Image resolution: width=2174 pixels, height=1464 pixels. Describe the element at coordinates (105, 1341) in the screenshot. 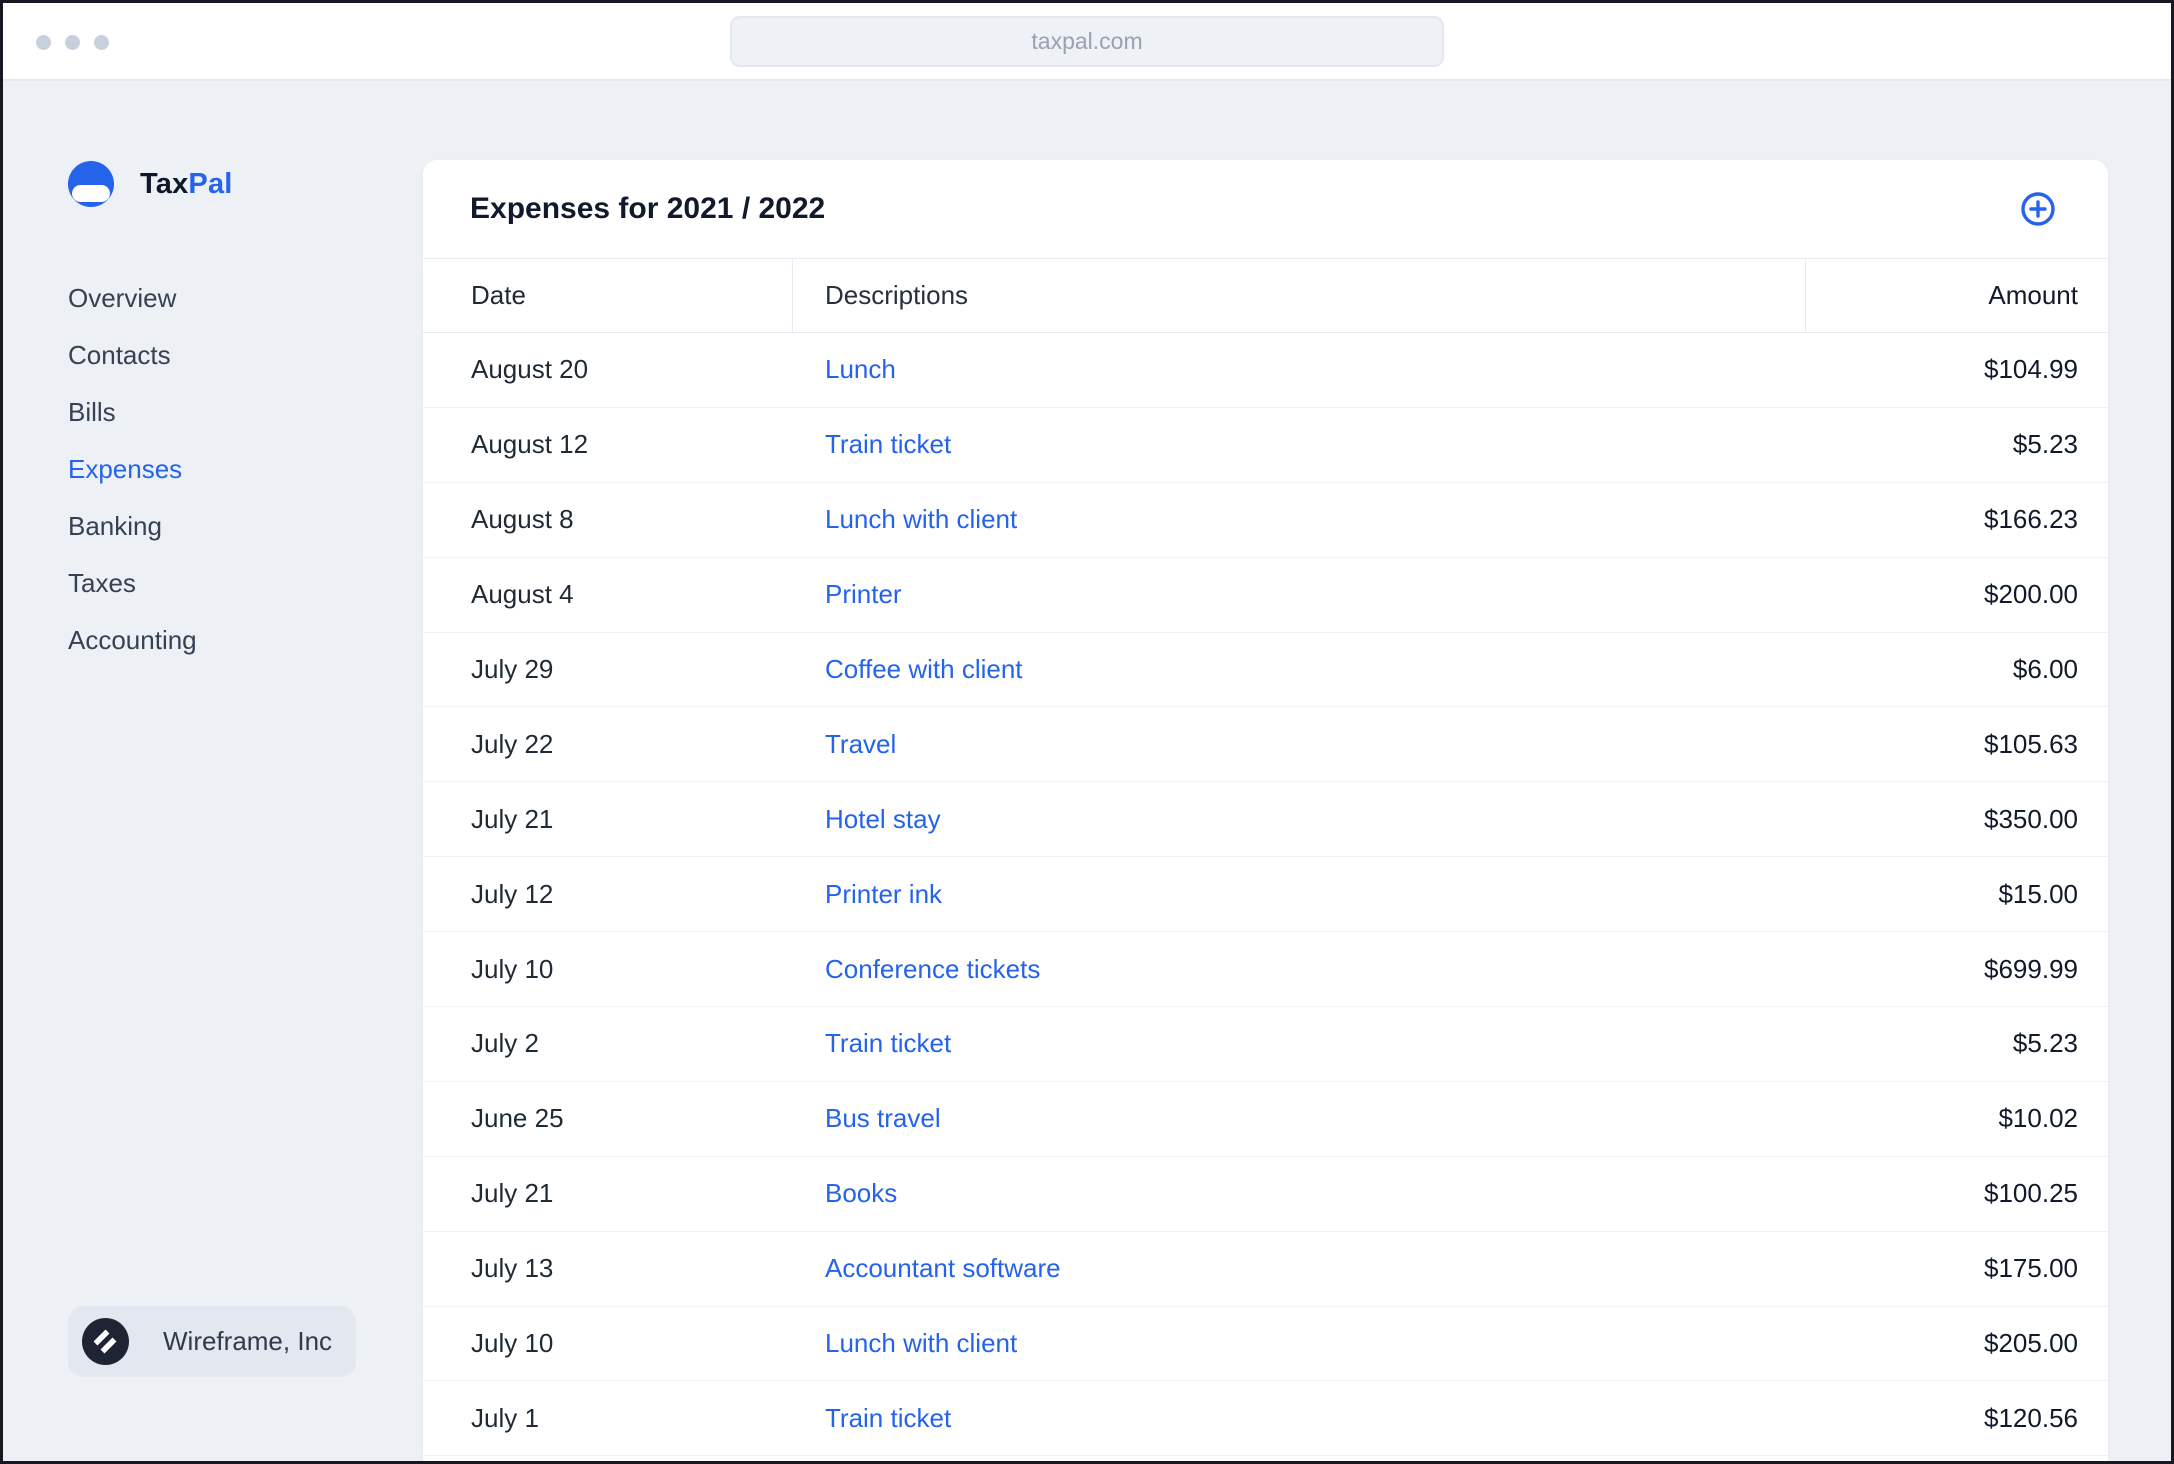

I see `wireframe-double-slash-icon` at that location.